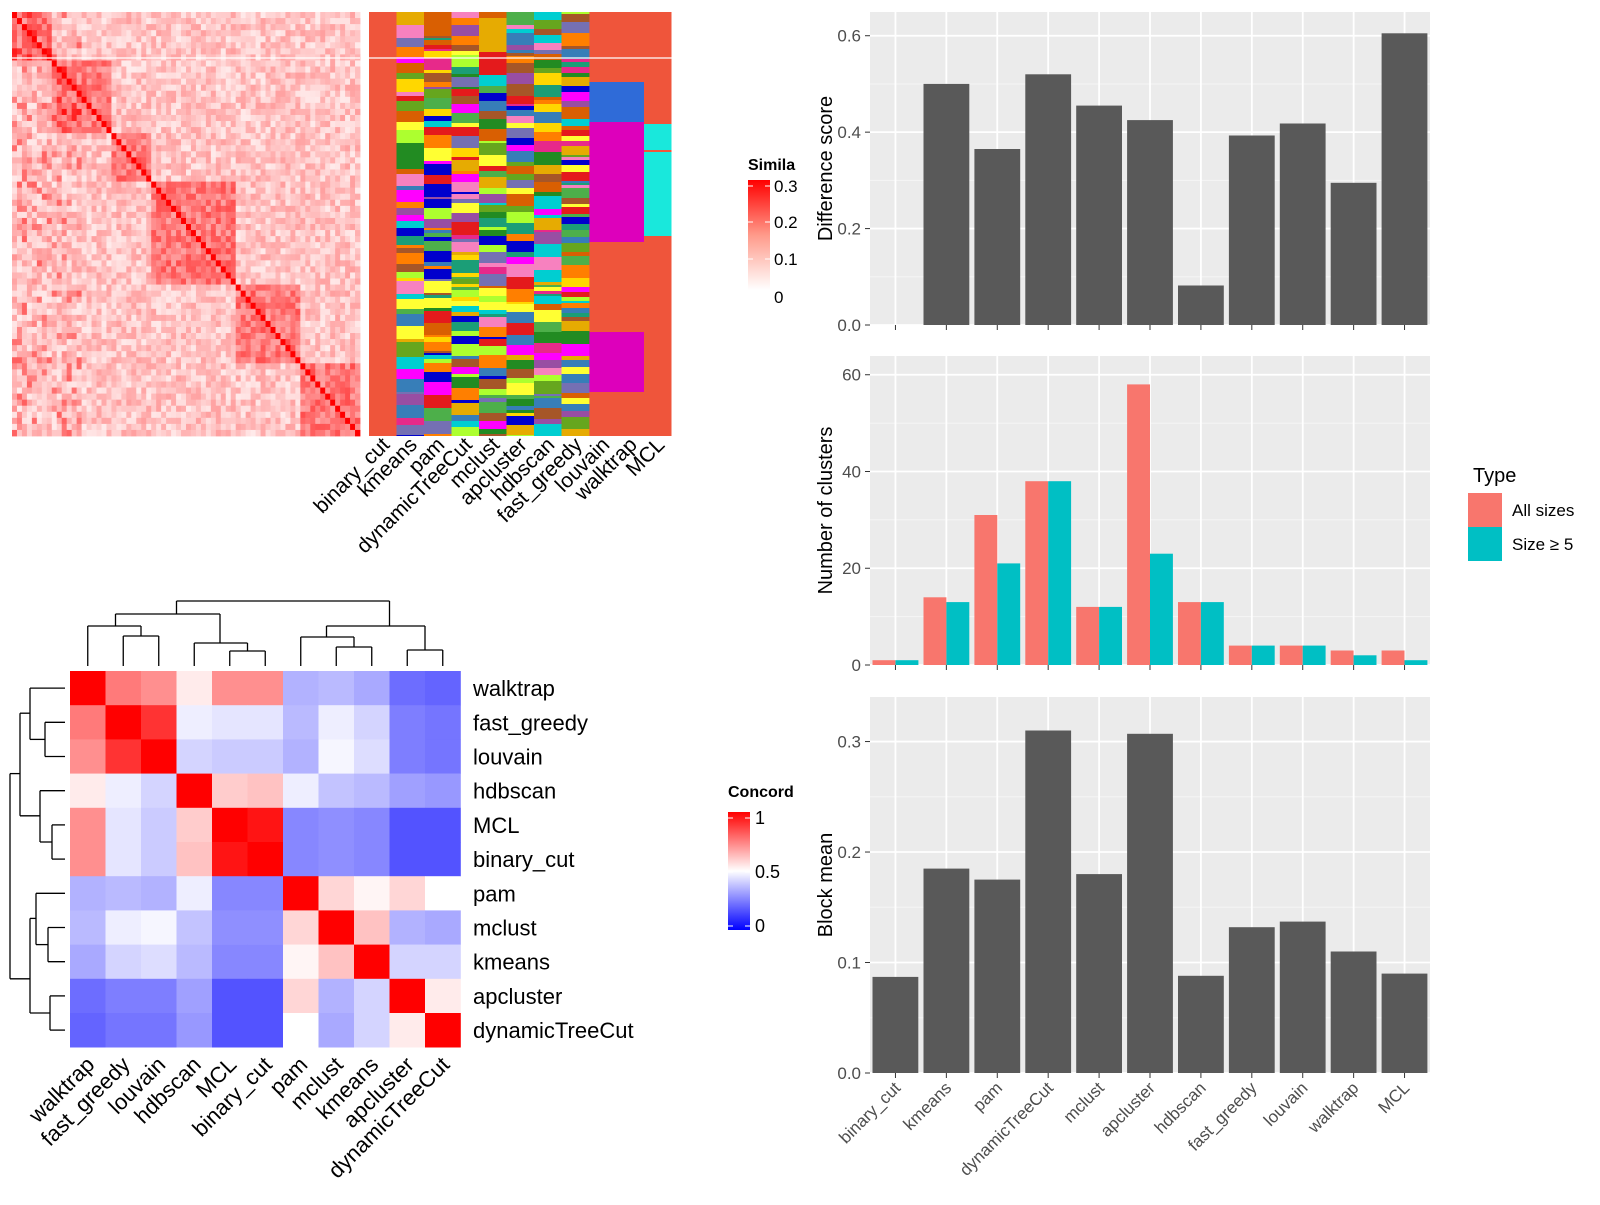 The image size is (1600, 1205). What do you see at coordinates (759, 235) in the screenshot?
I see `similarity-colorbar` at bounding box center [759, 235].